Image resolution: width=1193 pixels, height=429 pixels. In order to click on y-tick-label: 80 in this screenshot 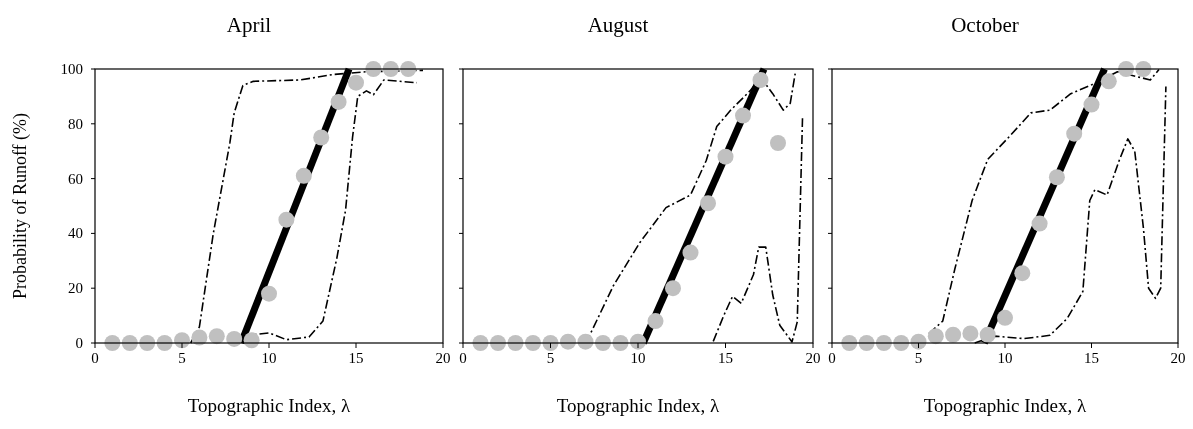, I will do `click(75, 123)`.